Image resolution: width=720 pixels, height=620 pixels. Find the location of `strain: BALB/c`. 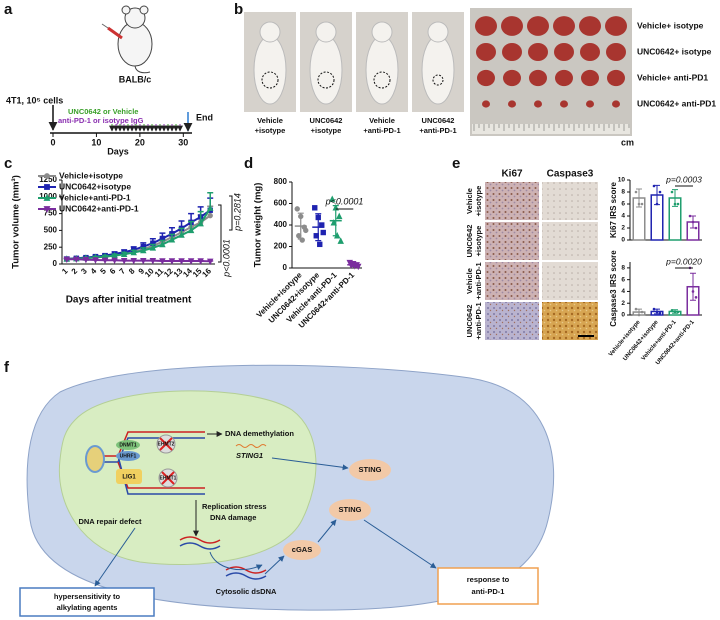

strain: BALB/c is located at coordinates (135, 79).